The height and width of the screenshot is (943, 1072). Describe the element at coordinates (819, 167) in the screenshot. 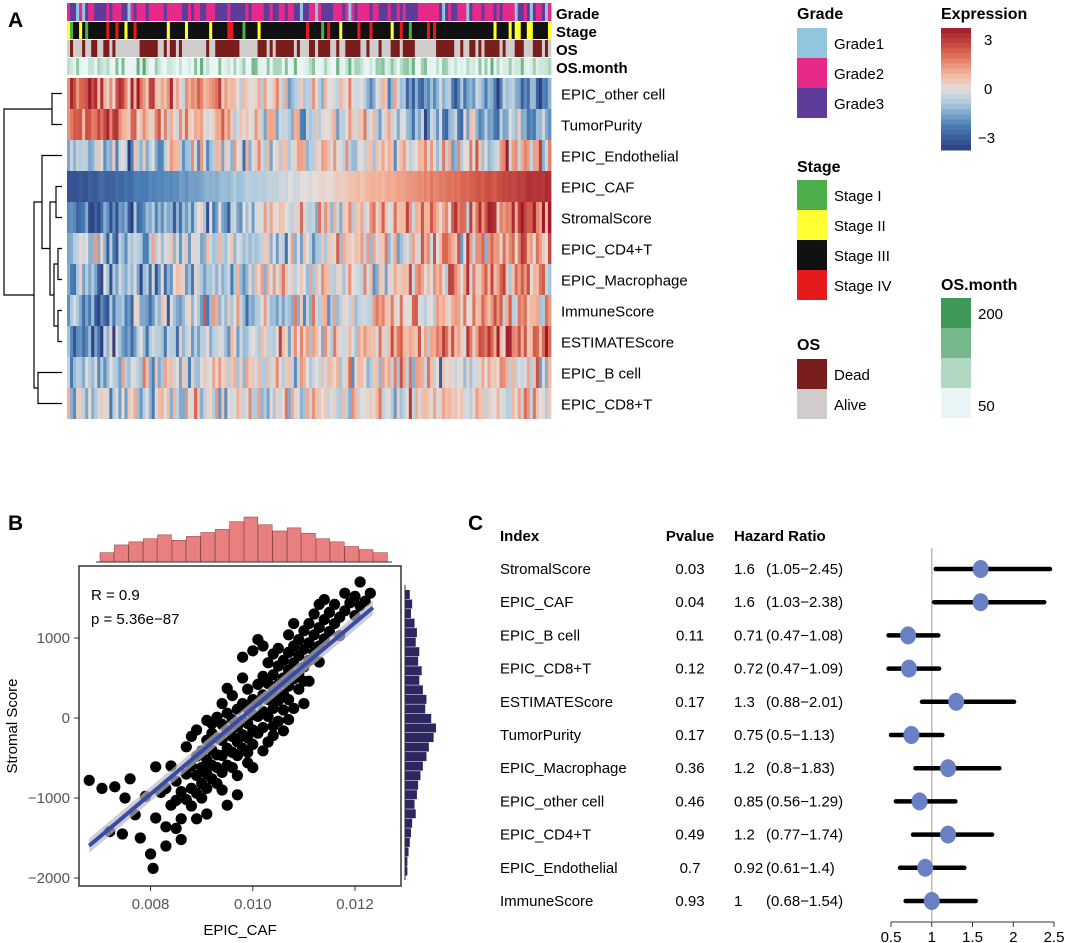

I see `stage-legend-title: Stage` at that location.